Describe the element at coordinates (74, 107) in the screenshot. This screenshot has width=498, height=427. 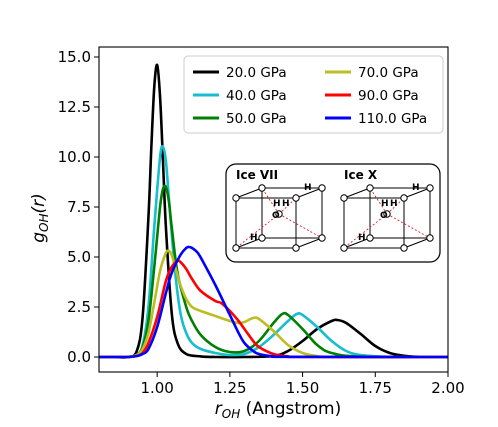
I see `y-tick-label: 12.5` at that location.